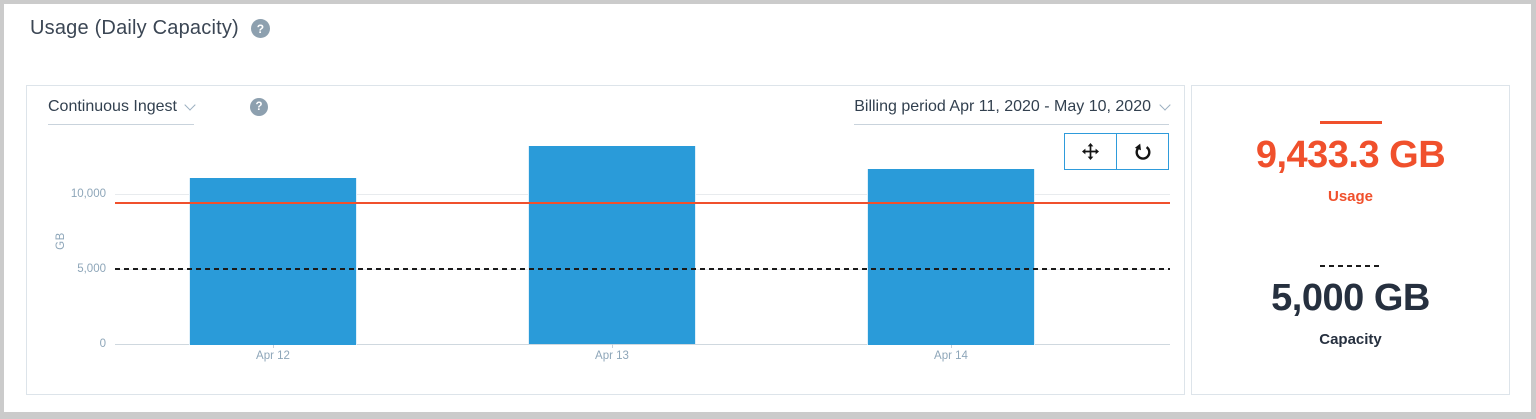 This screenshot has width=1536, height=419. I want to click on dataset-dropdown-label: Continuous Ingest, so click(112, 106).